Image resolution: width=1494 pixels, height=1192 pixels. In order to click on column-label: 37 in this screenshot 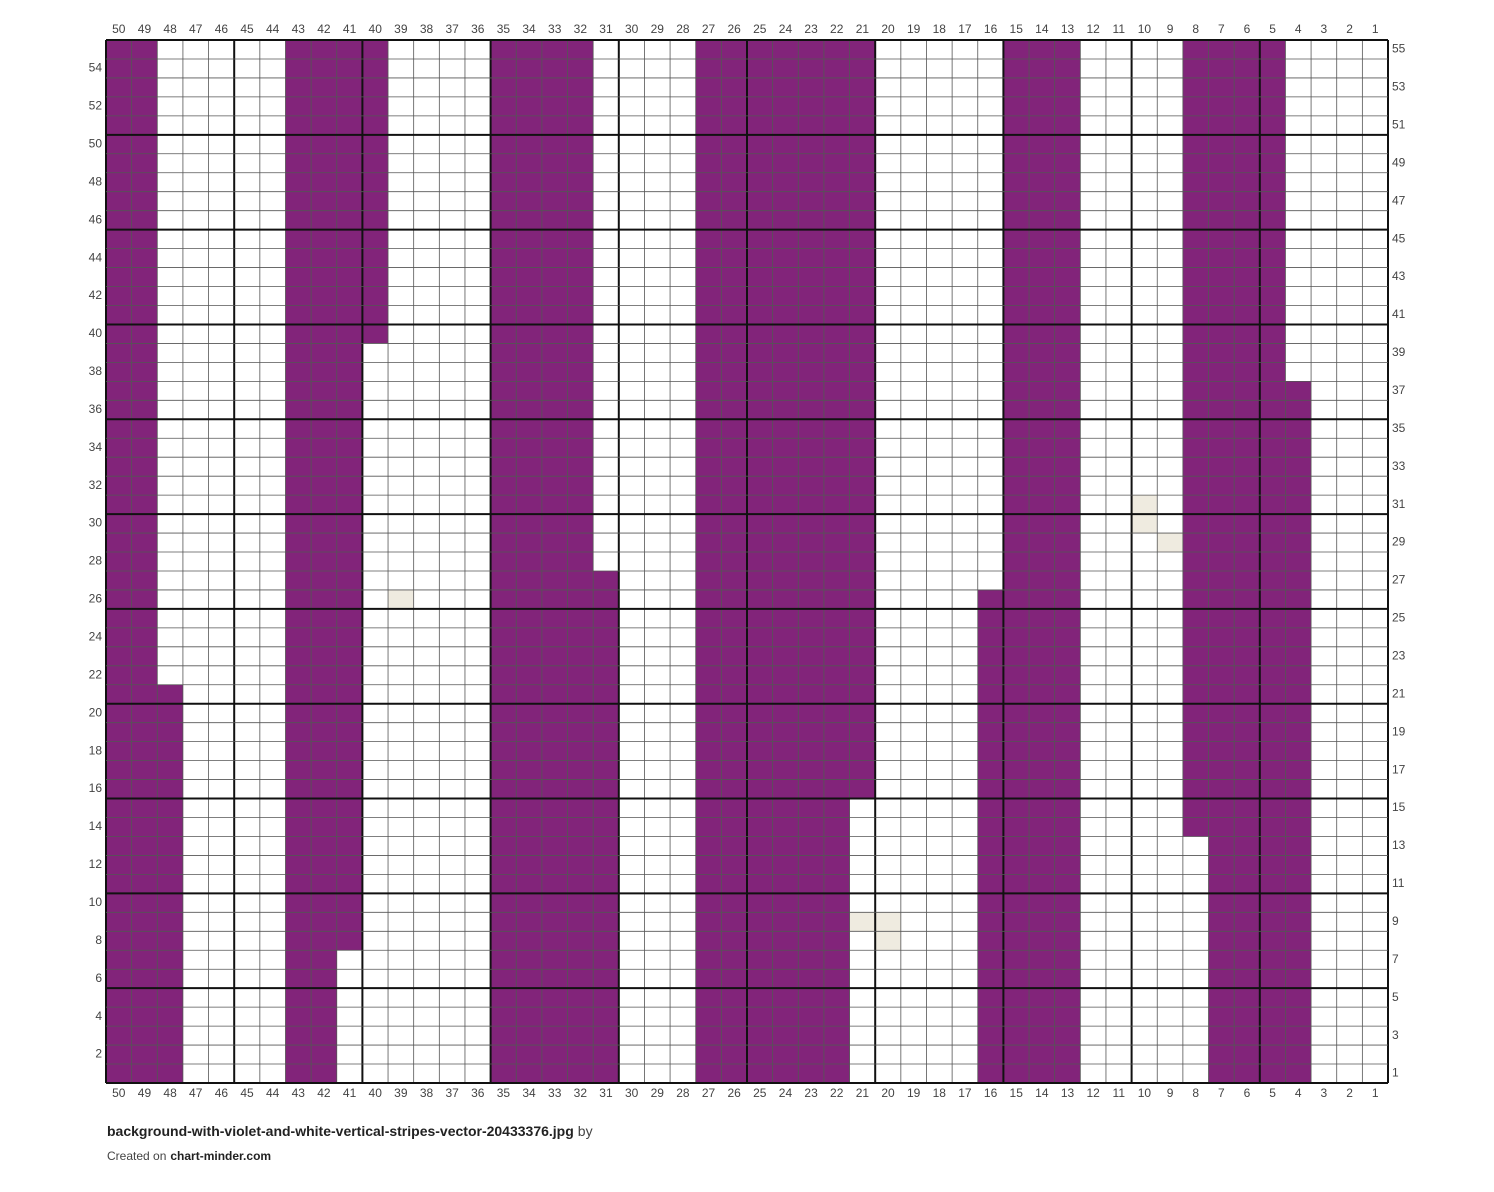, I will do `click(452, 29)`.